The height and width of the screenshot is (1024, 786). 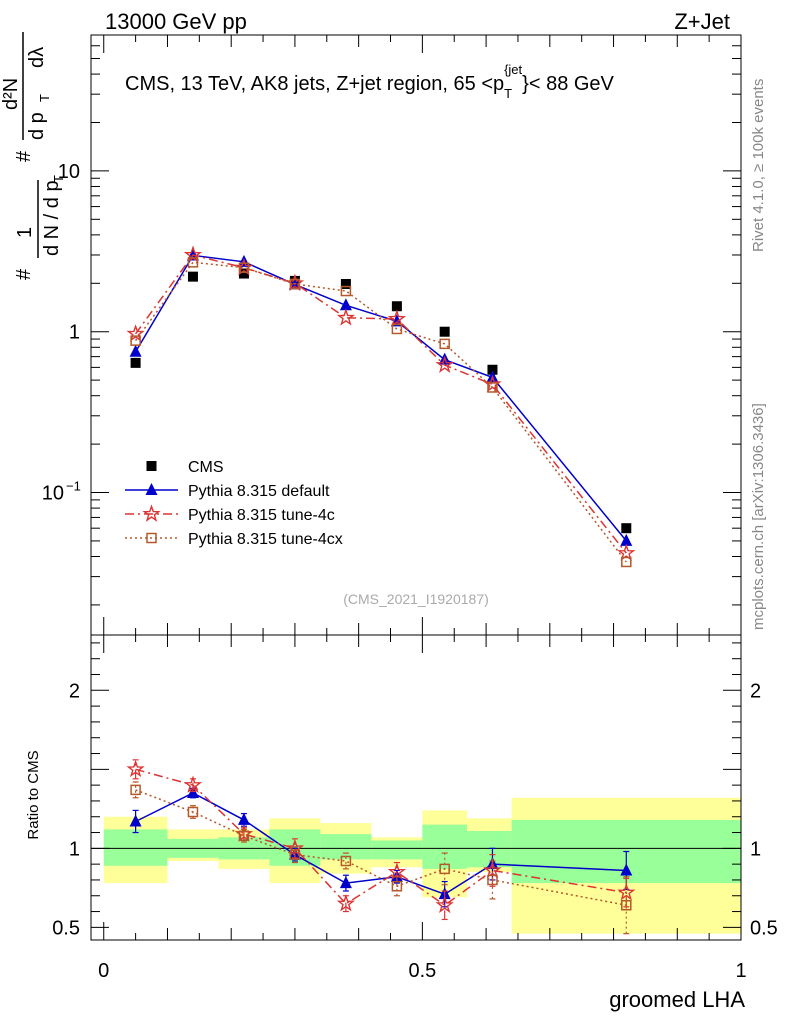 What do you see at coordinates (74, 333) in the screenshot?
I see `main-y-tick-label: 1` at bounding box center [74, 333].